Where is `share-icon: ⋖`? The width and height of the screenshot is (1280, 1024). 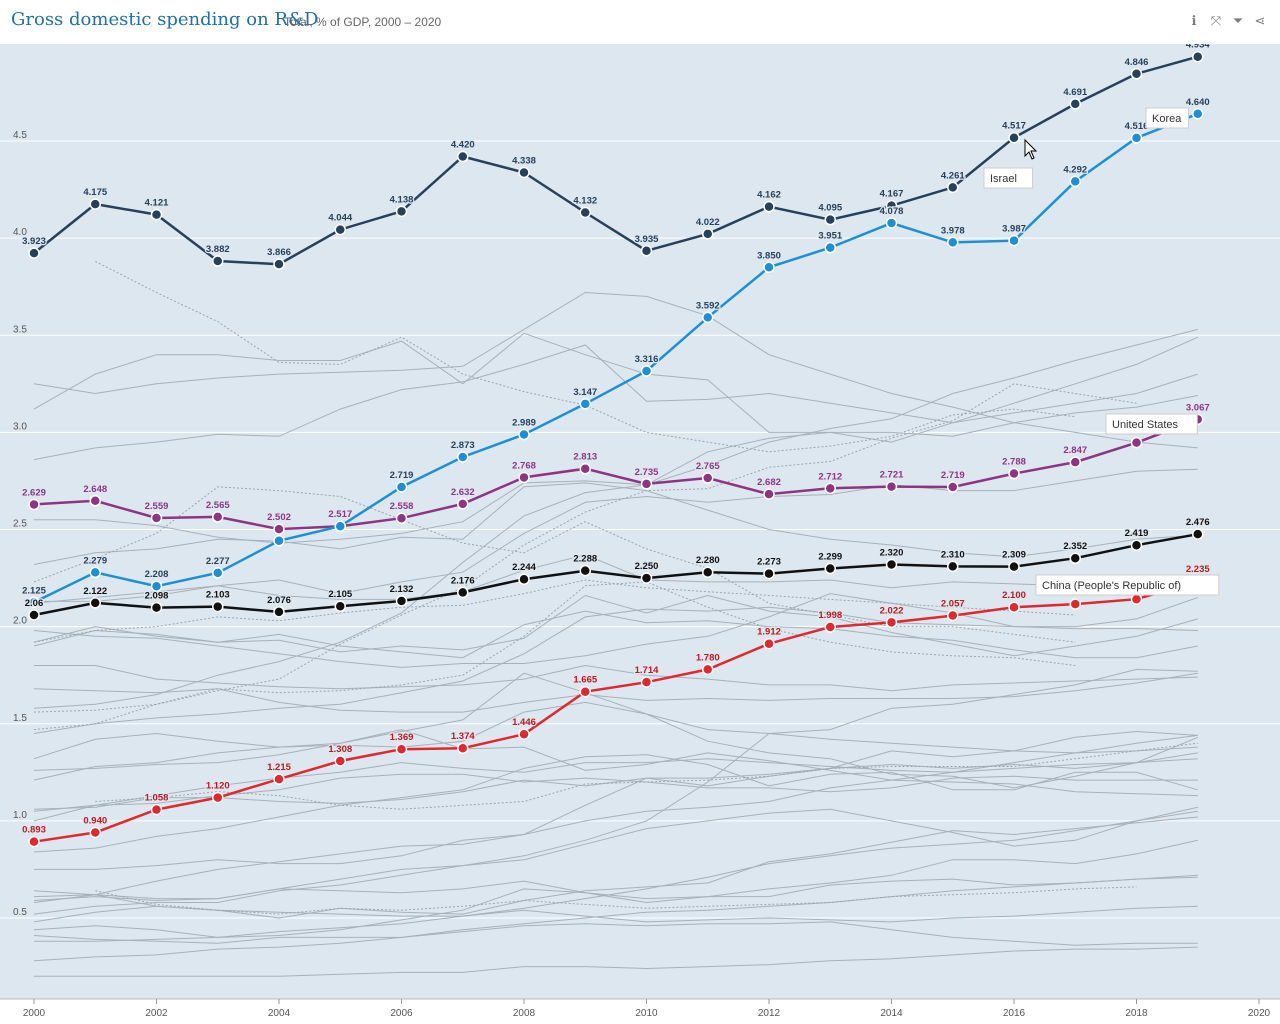
share-icon: ⋖ is located at coordinates (1260, 20).